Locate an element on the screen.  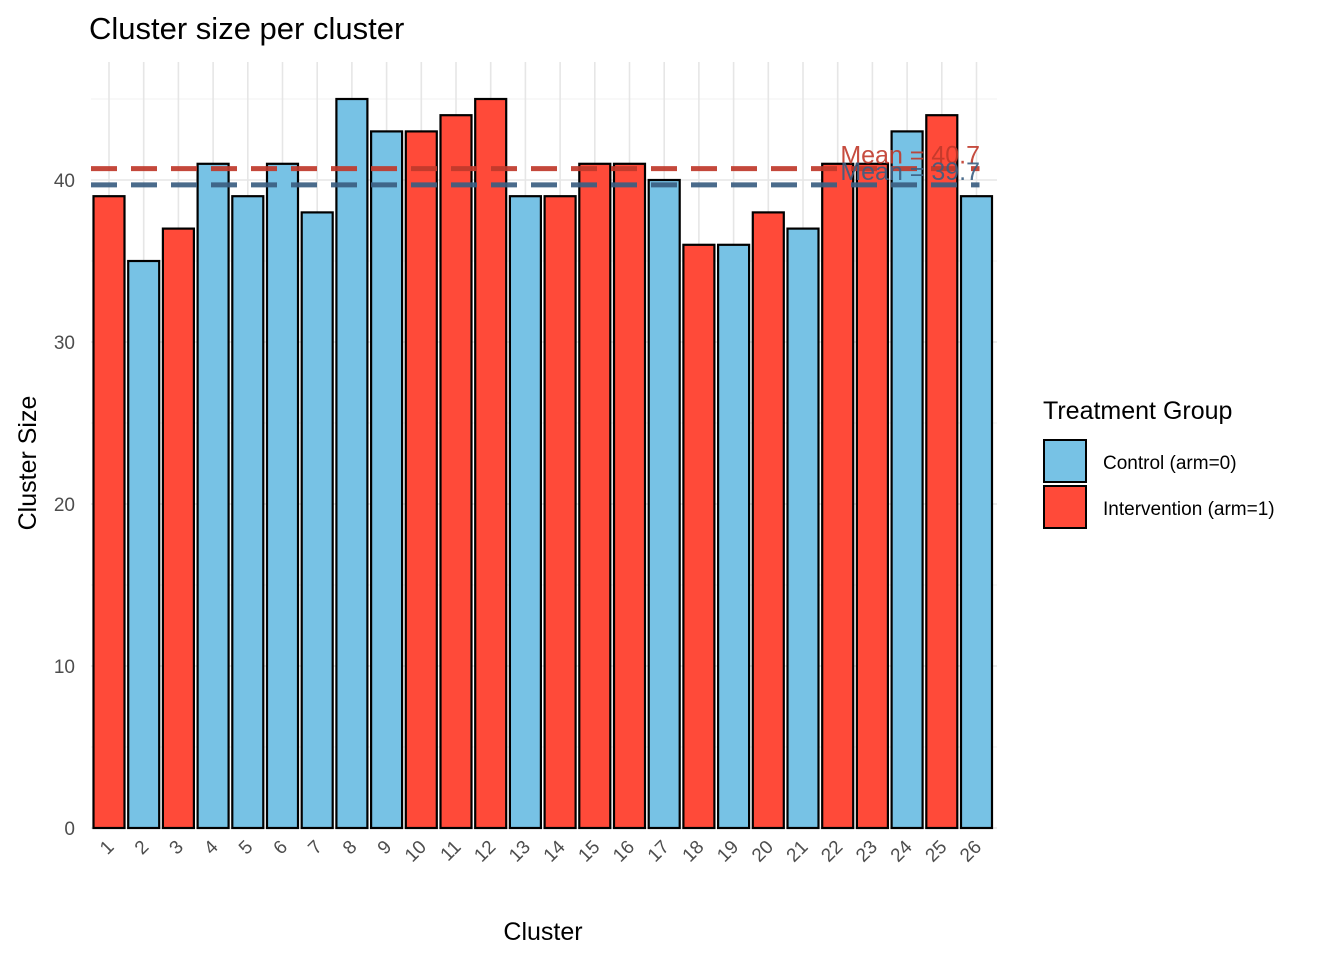
x-tick-label: 22 is located at coordinates (832, 852).